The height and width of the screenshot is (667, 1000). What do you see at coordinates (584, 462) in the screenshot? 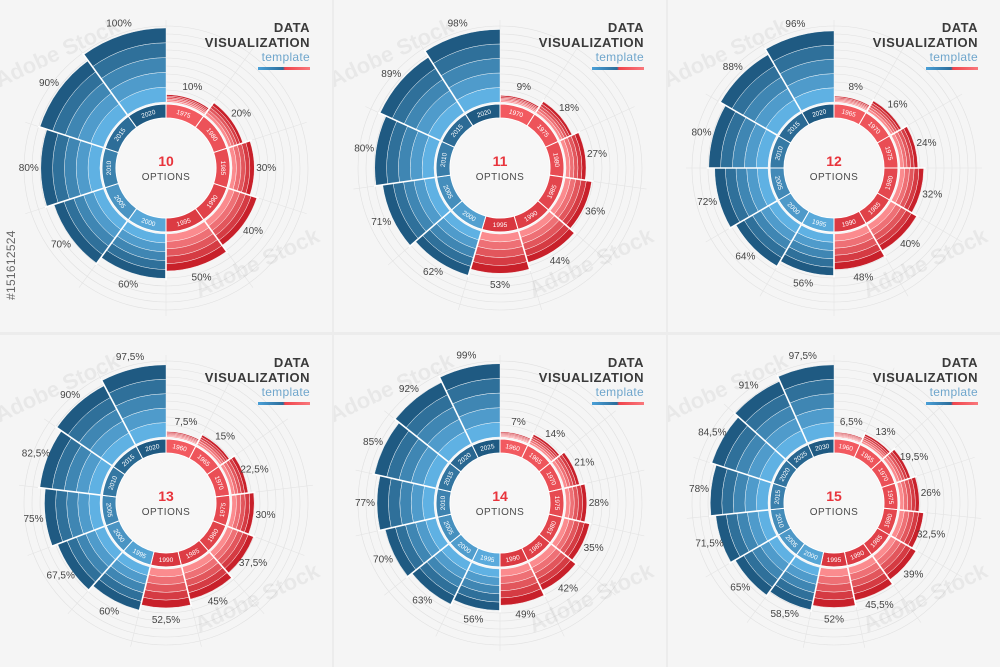
I see `percent-label: 21%` at bounding box center [584, 462].